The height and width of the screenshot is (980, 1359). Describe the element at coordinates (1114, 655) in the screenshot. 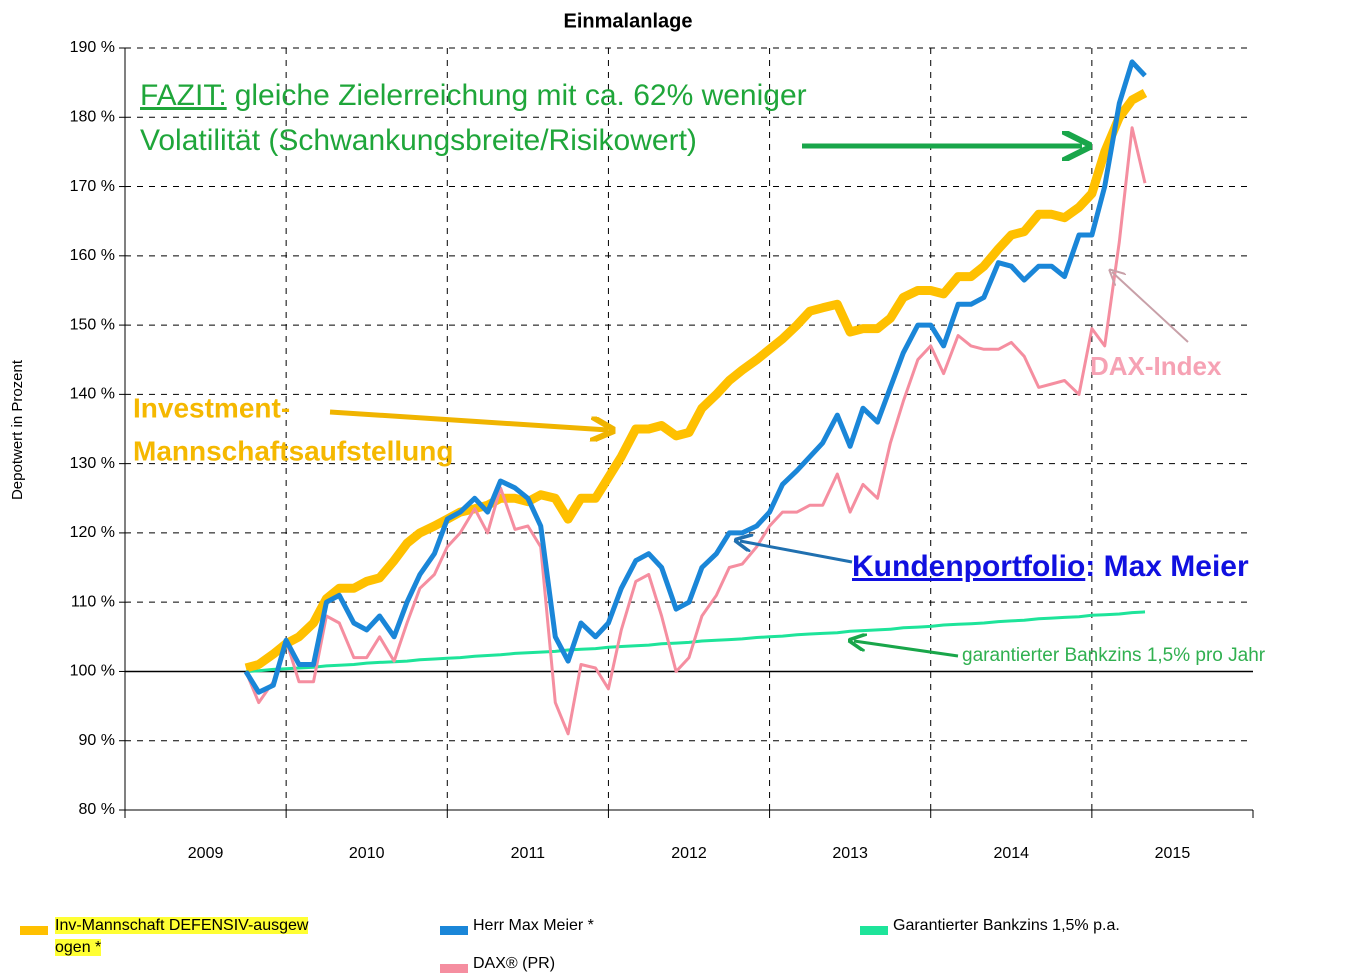

I see `annotation-text: garantierter Bankzins 1,5% pro Jahr` at that location.